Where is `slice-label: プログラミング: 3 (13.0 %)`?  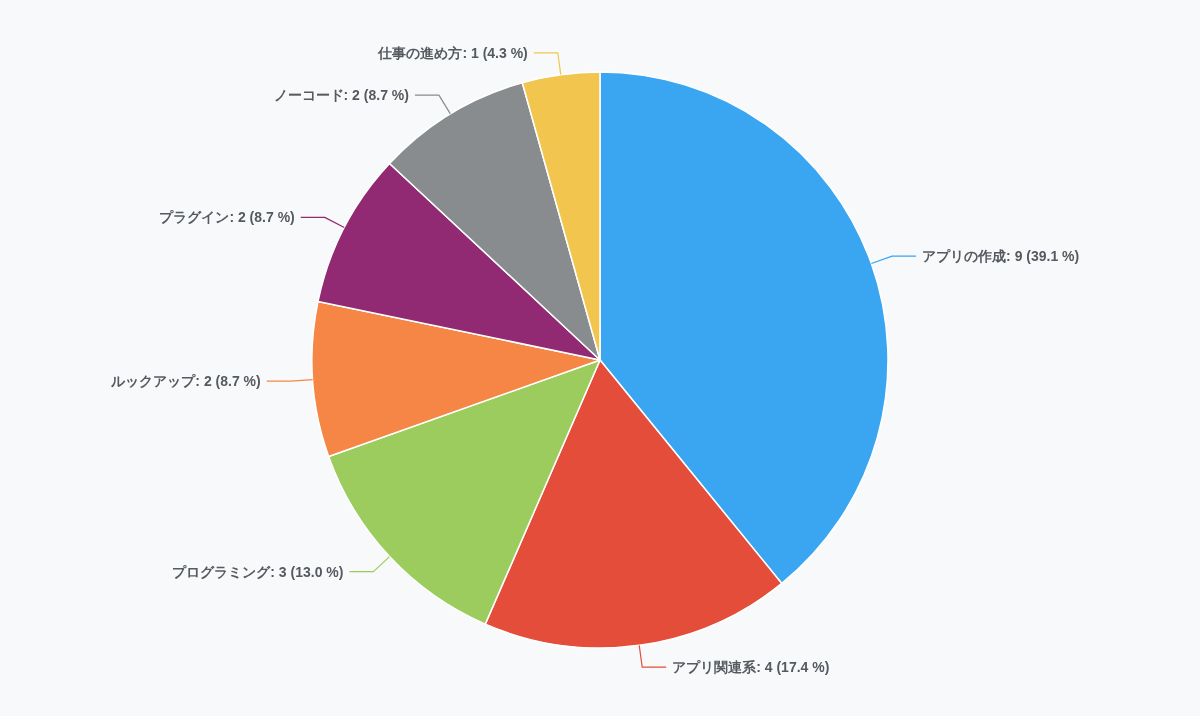
slice-label: プログラミング: 3 (13.0 %) is located at coordinates (258, 571).